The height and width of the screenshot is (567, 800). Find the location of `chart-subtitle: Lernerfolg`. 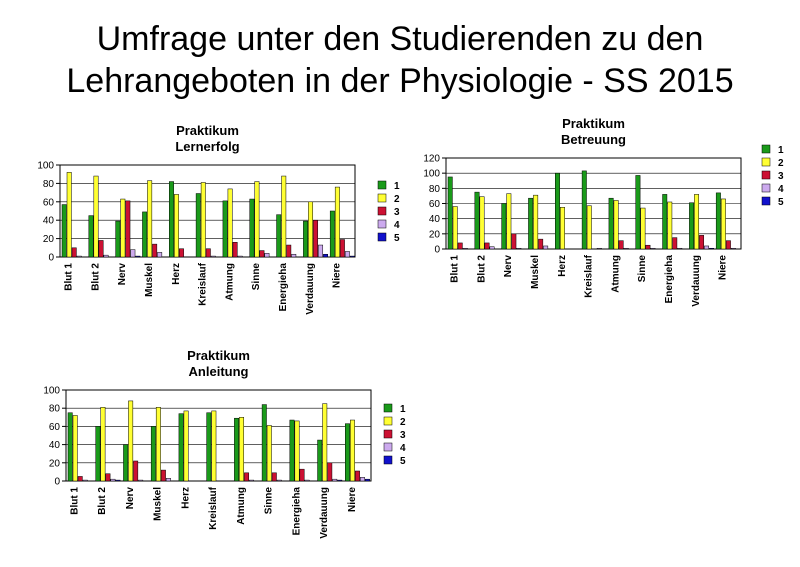

chart-subtitle: Lernerfolg is located at coordinates (207, 146).